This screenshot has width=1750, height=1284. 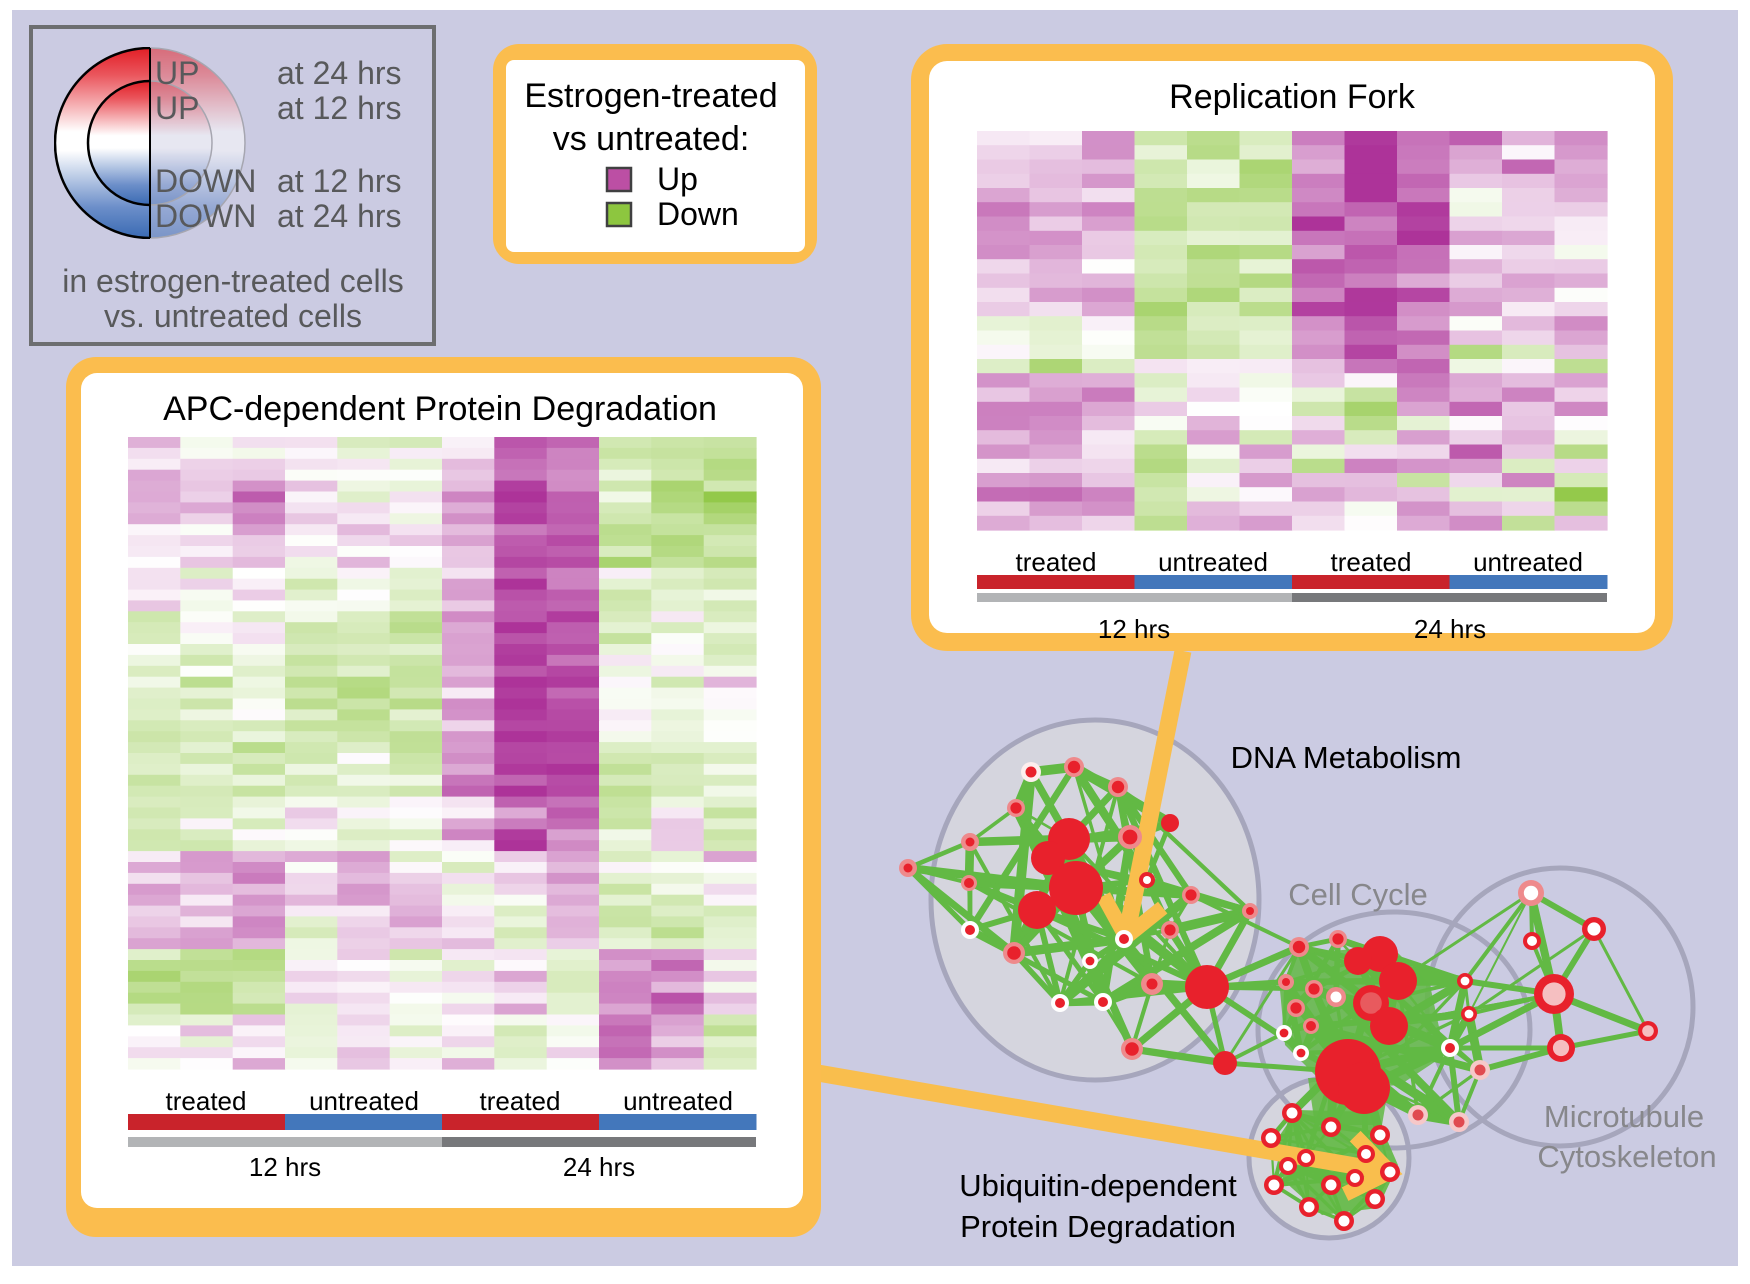 What do you see at coordinates (440, 409) in the screenshot?
I see `svg-text:APC-dependent Protein Degradat: APC-dependent Protein Degradation` at bounding box center [440, 409].